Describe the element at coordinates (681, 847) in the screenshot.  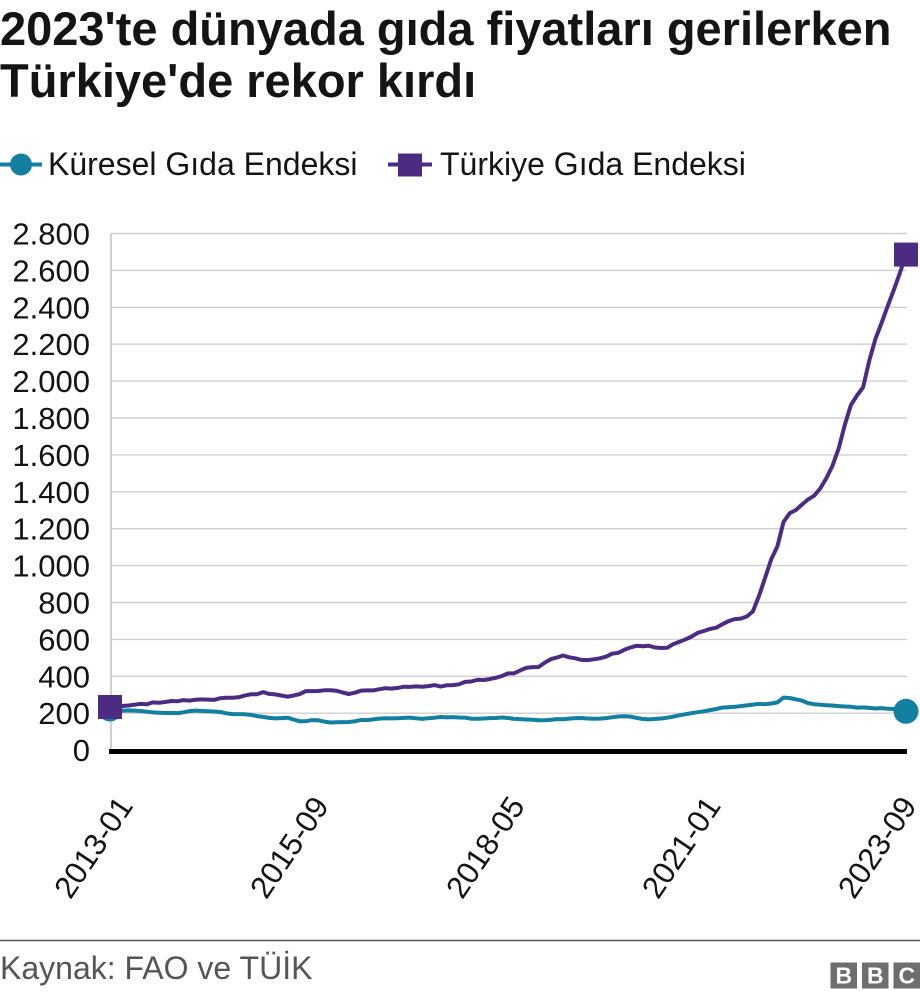
I see `svg-text: 2021-01` at that location.